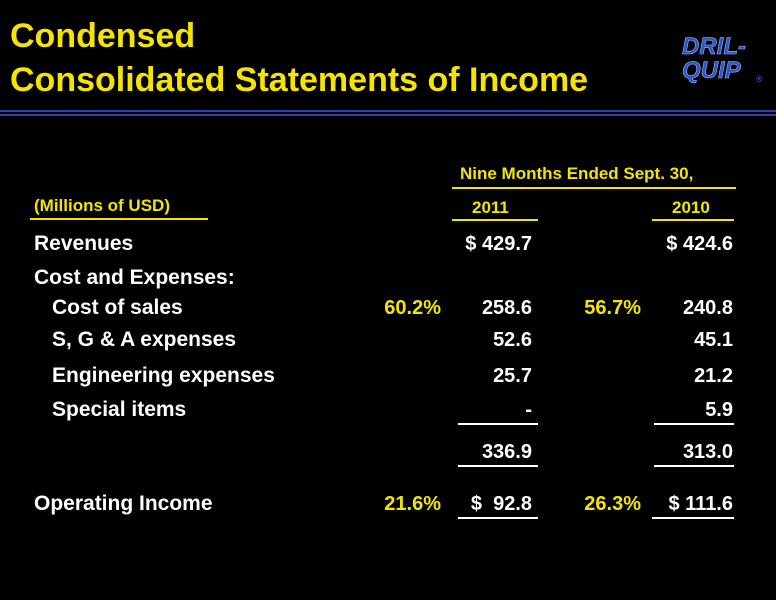 Image resolution: width=776 pixels, height=600 pixels. What do you see at coordinates (693, 518) in the screenshot?
I see `operating-income-2010-underline` at bounding box center [693, 518].